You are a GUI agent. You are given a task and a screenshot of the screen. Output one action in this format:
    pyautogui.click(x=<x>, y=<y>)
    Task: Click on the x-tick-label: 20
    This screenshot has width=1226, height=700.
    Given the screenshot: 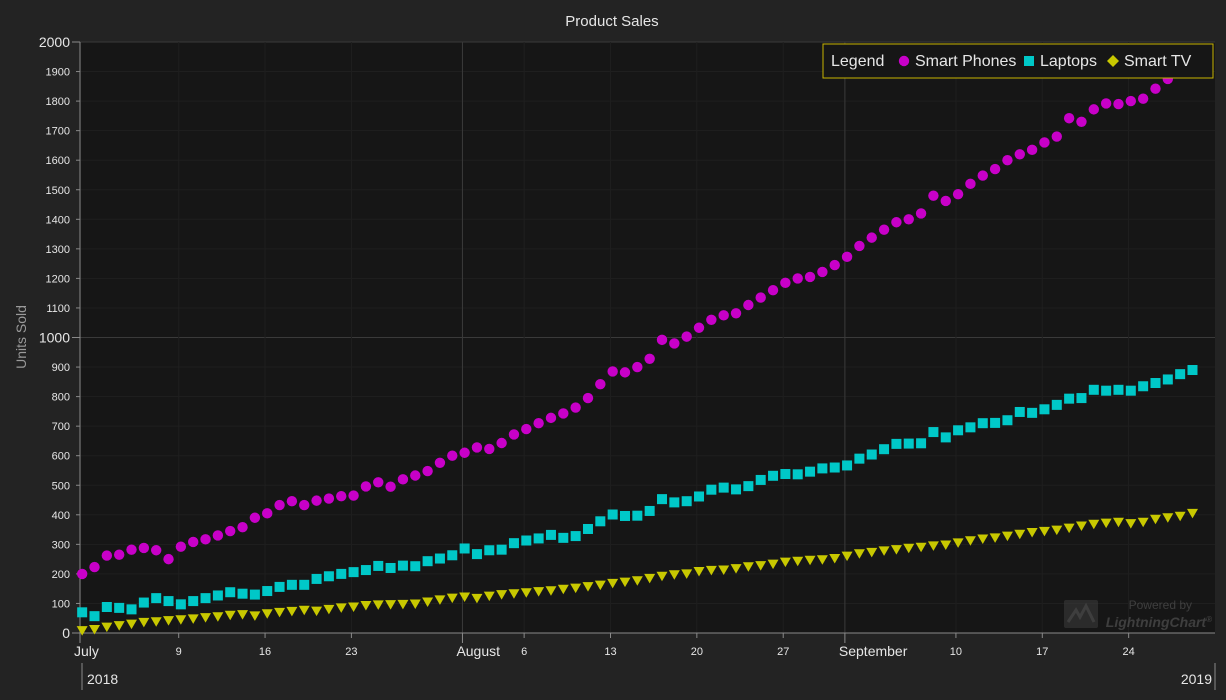 What is the action you would take?
    pyautogui.click(x=697, y=652)
    